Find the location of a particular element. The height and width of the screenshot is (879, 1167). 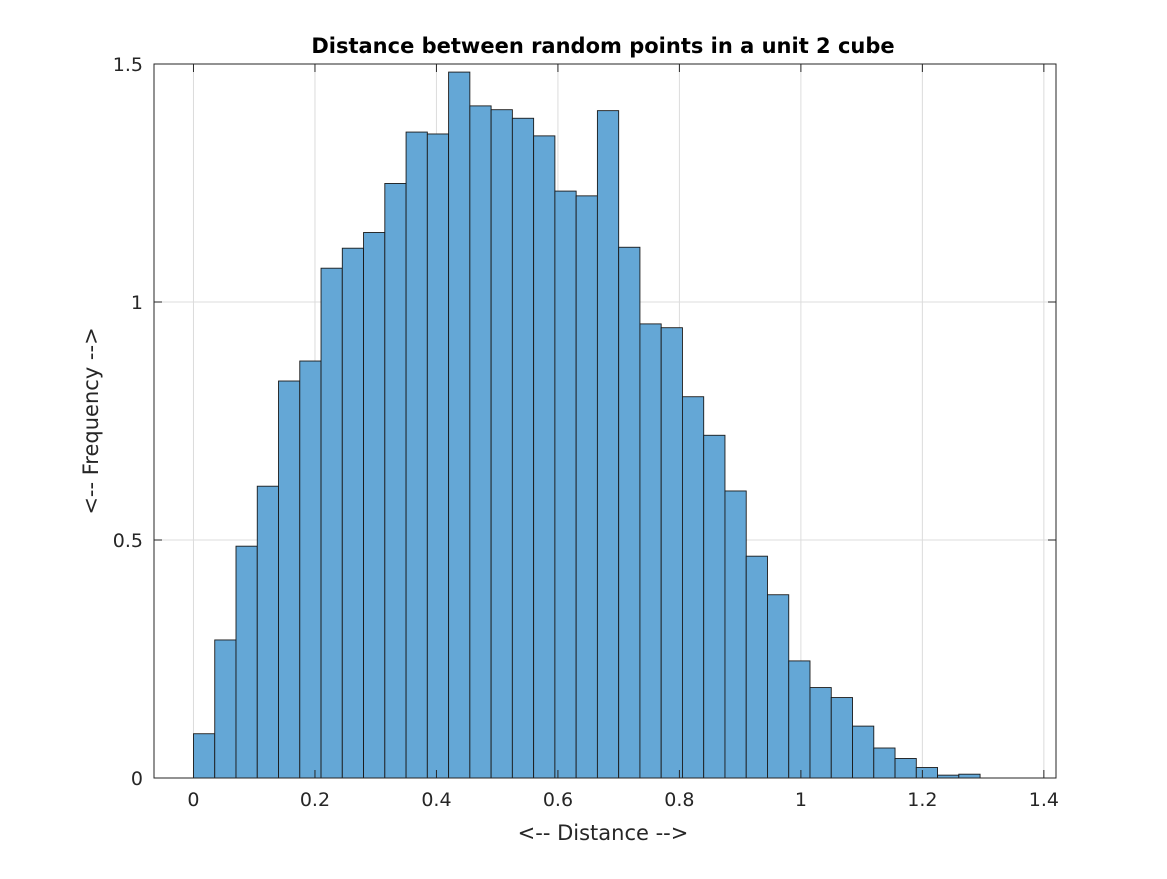

y-tick-label: 1 is located at coordinates (137, 303).